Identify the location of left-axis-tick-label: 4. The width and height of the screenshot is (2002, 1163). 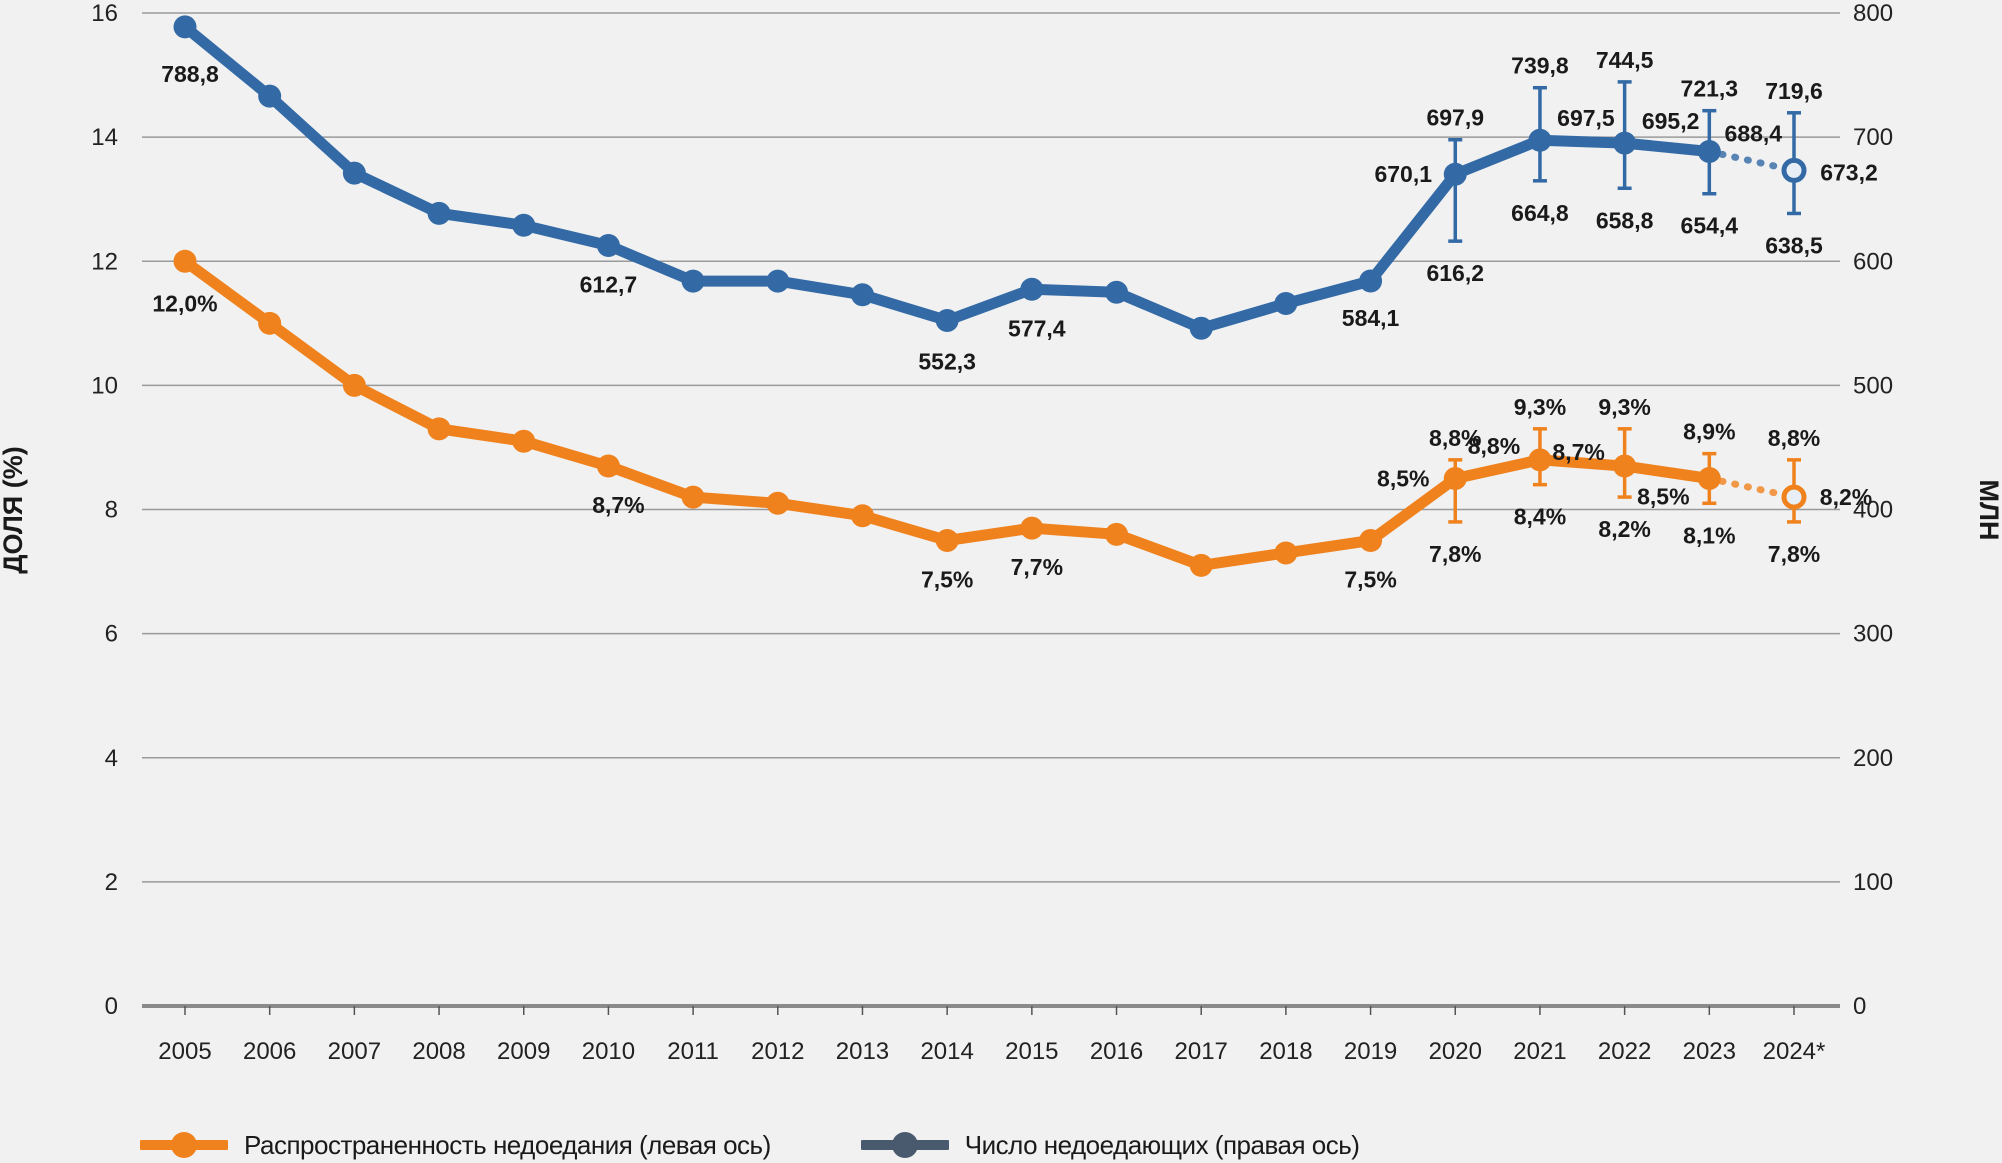
(111, 758).